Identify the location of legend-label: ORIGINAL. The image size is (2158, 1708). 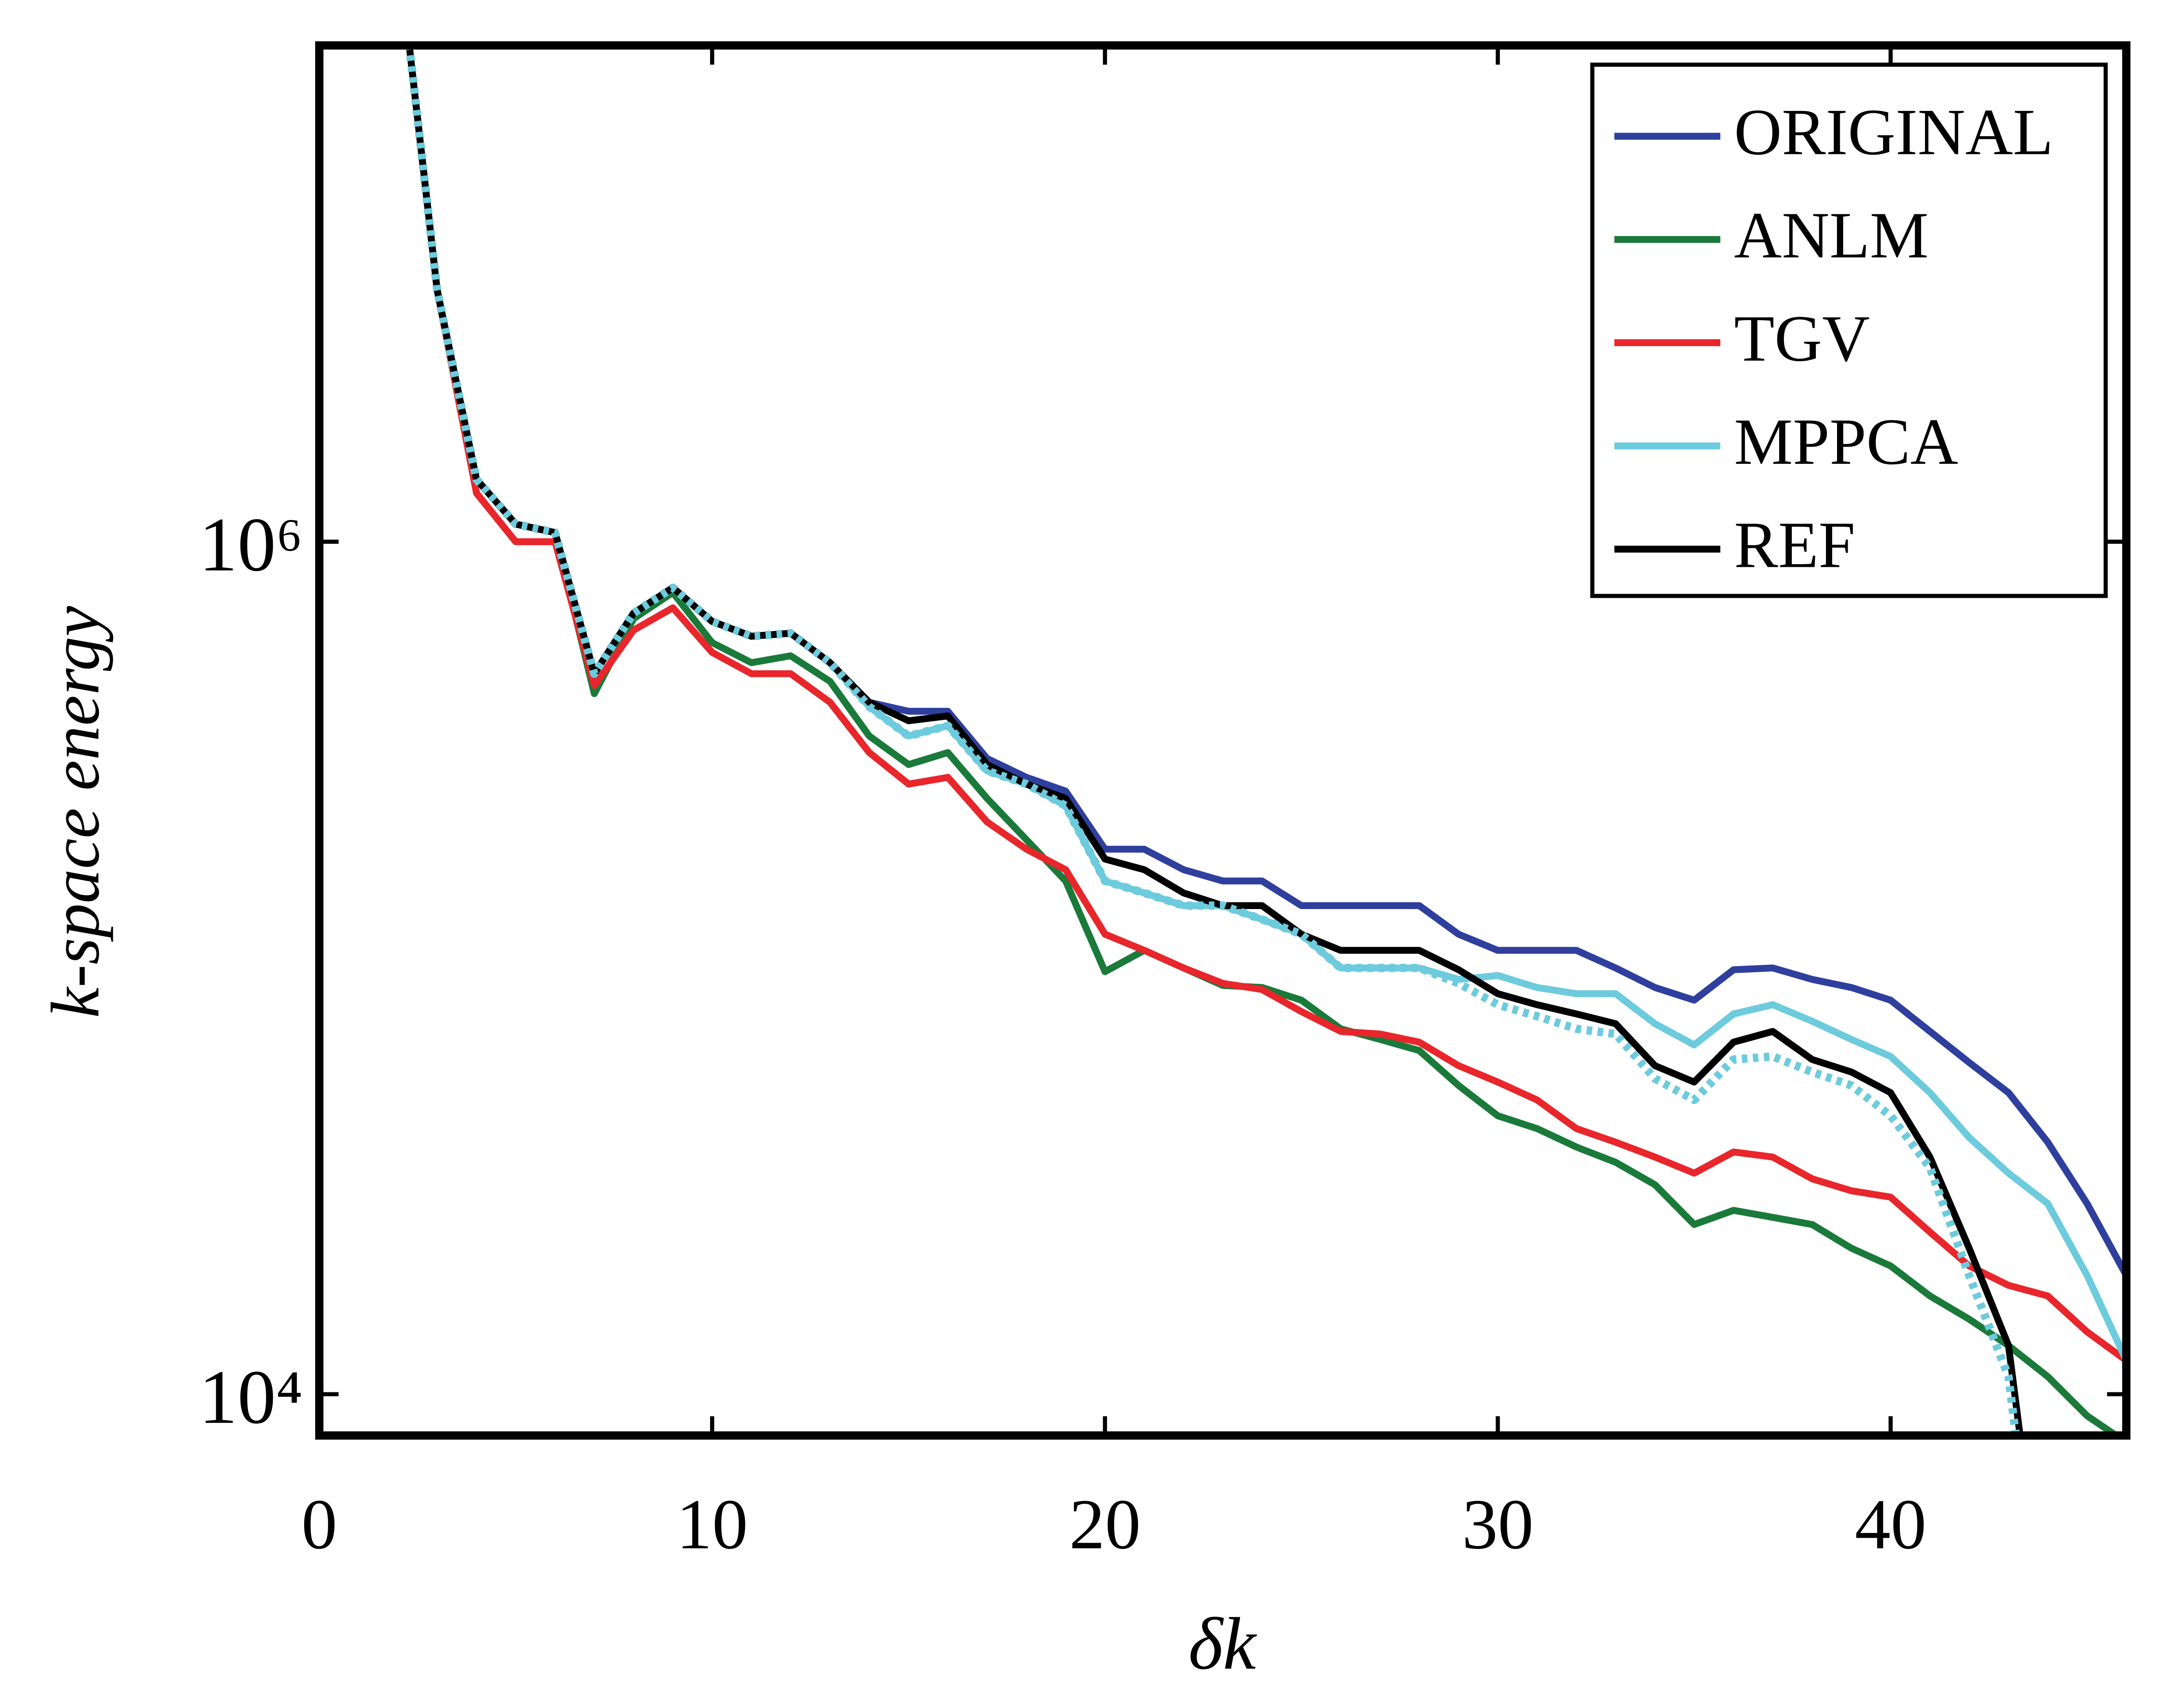
(1893, 132).